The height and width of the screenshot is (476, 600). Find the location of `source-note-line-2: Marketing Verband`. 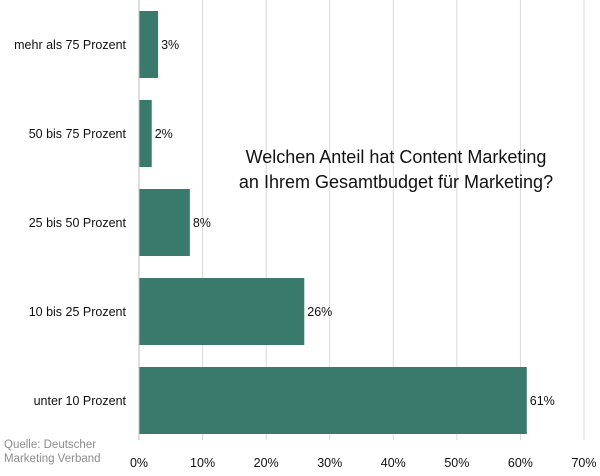

source-note-line-2: Marketing Verband is located at coordinates (52, 459).